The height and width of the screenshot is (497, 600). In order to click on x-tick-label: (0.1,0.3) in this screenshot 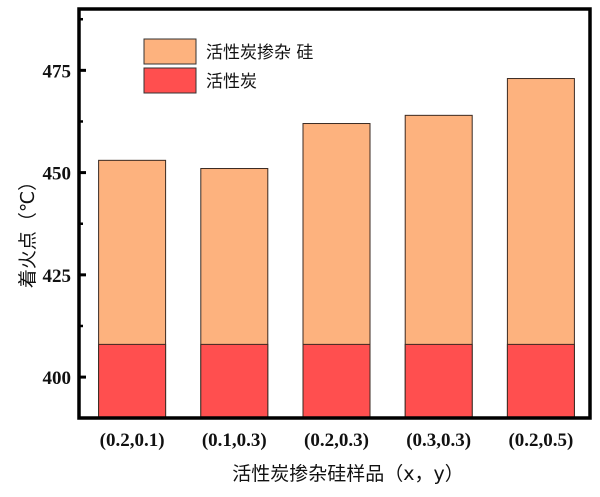, I will do `click(234, 440)`.